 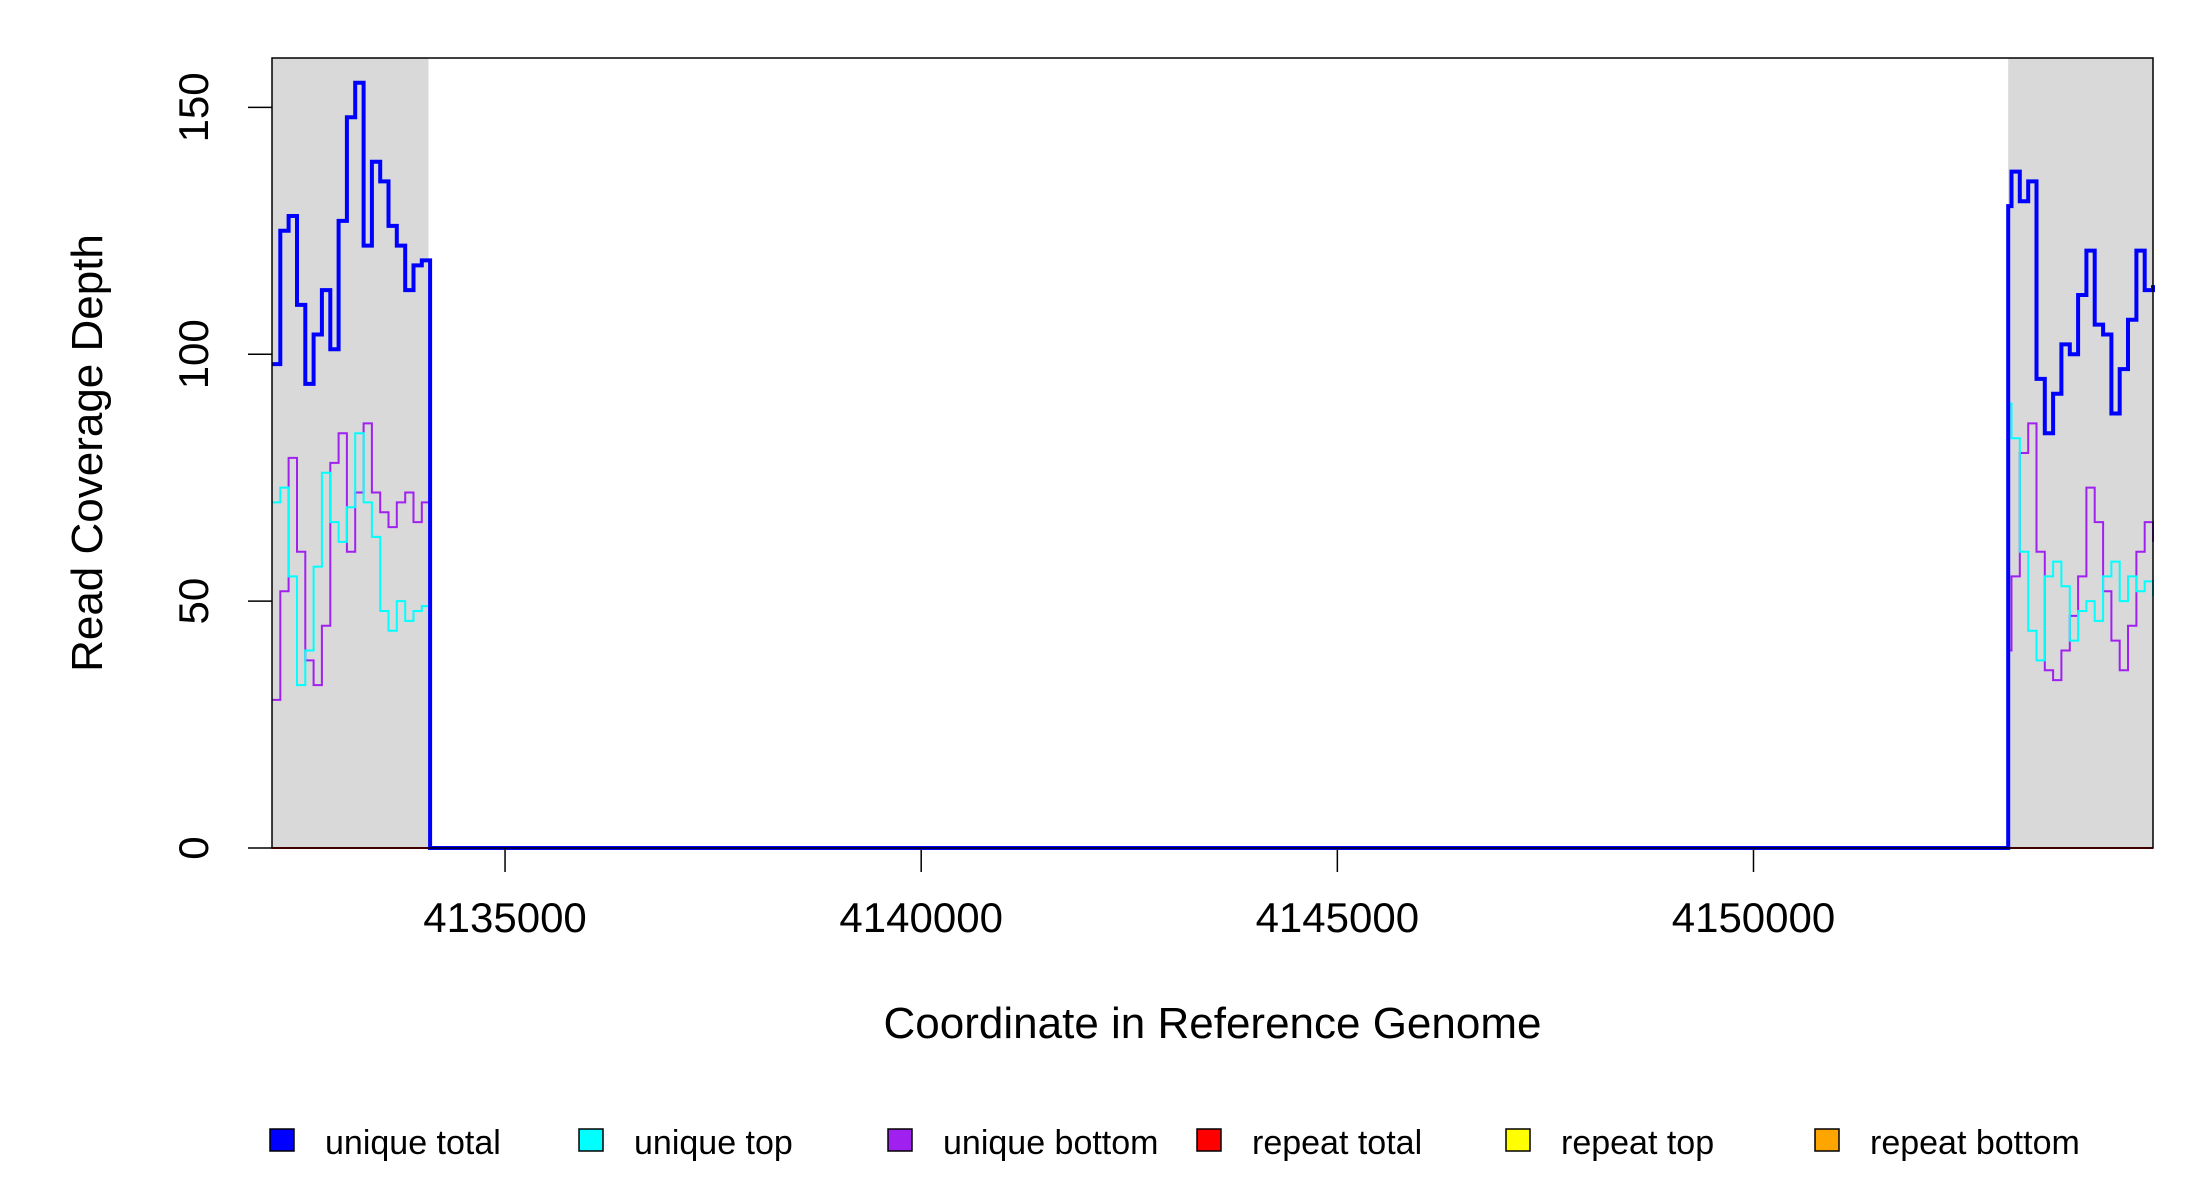 What do you see at coordinates (1754, 917) in the screenshot?
I see `x-tick-label: 4150000` at bounding box center [1754, 917].